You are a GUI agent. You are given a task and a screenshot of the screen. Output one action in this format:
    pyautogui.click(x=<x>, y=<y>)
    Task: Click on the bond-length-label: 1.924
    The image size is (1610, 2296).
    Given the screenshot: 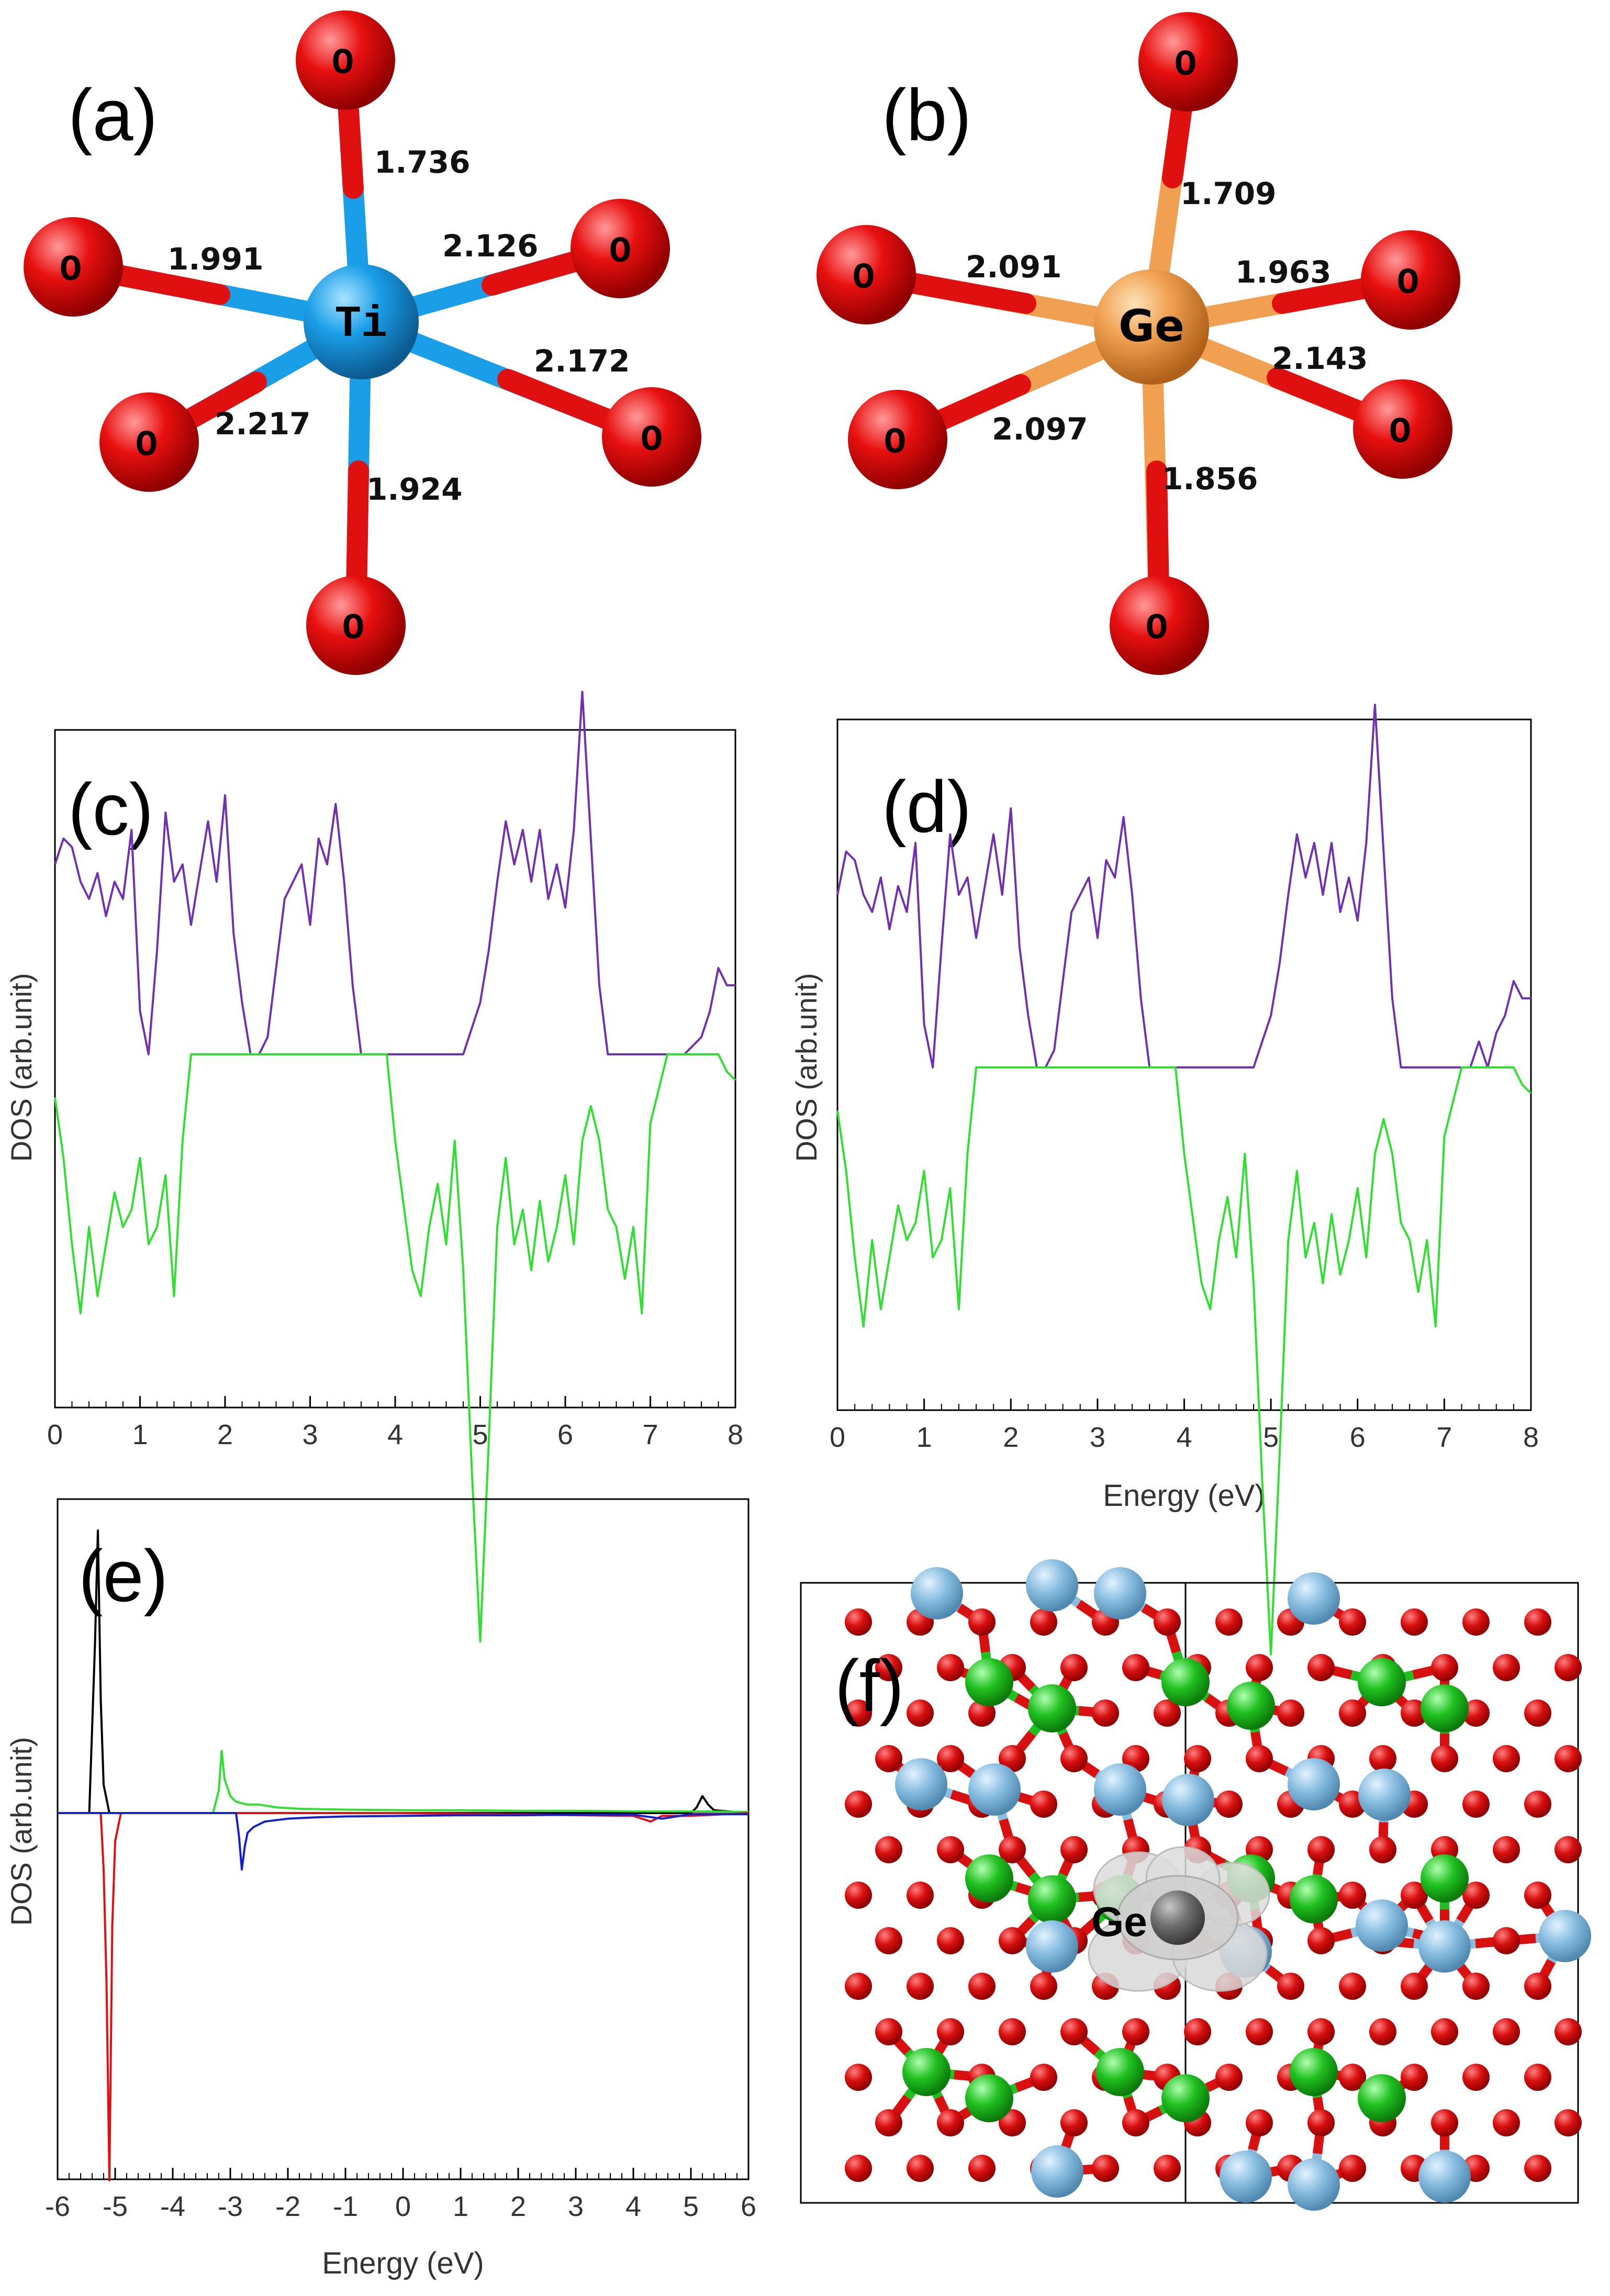 What is the action you would take?
    pyautogui.click(x=414, y=489)
    